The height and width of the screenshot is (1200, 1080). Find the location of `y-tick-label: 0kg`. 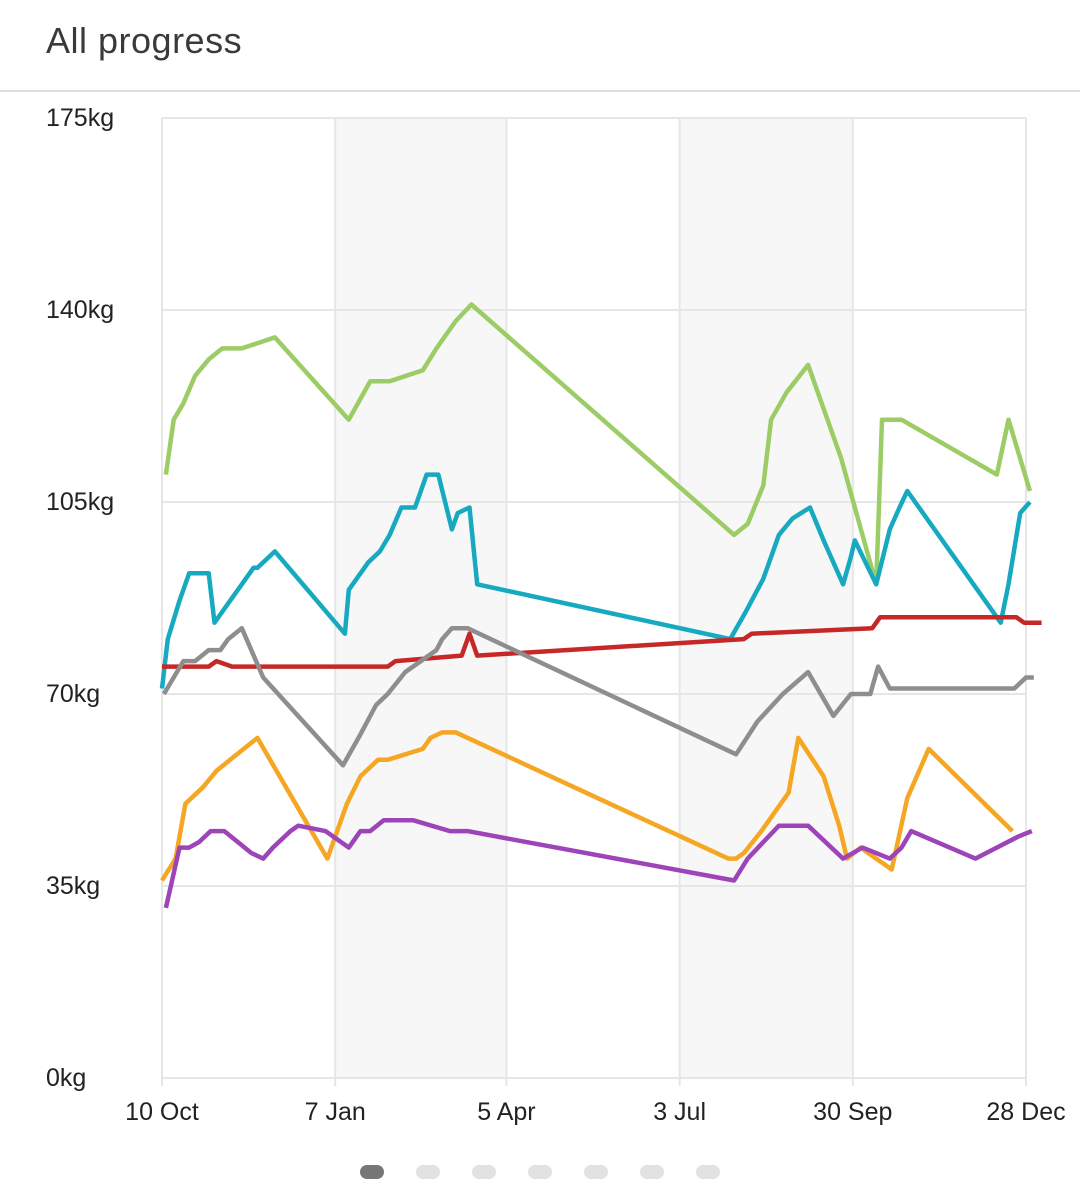

y-tick-label: 0kg is located at coordinates (66, 1078).